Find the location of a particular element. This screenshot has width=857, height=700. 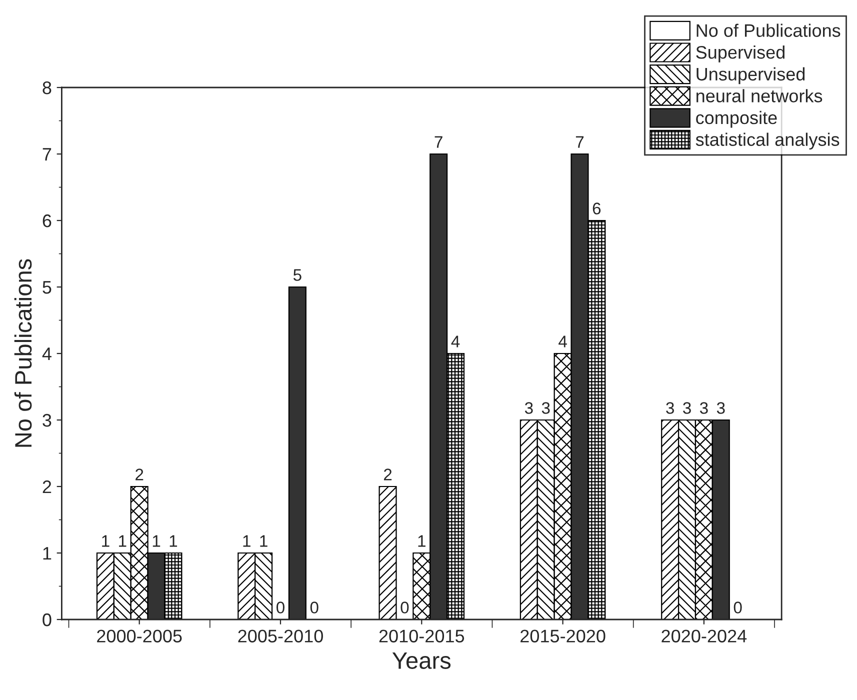

data-label: 5 is located at coordinates (297, 275).